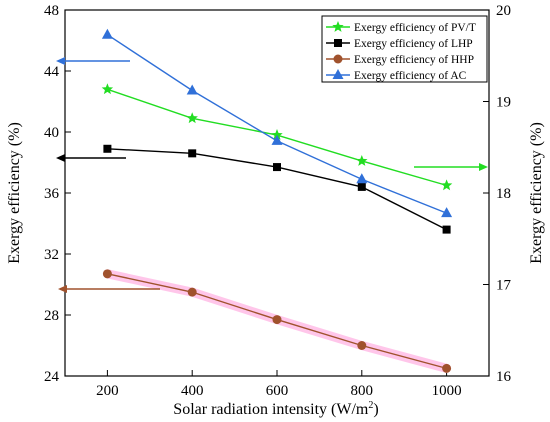 Image resolution: width=550 pixels, height=422 pixels. I want to click on y-left-tick-label-28: 28, so click(51, 316).